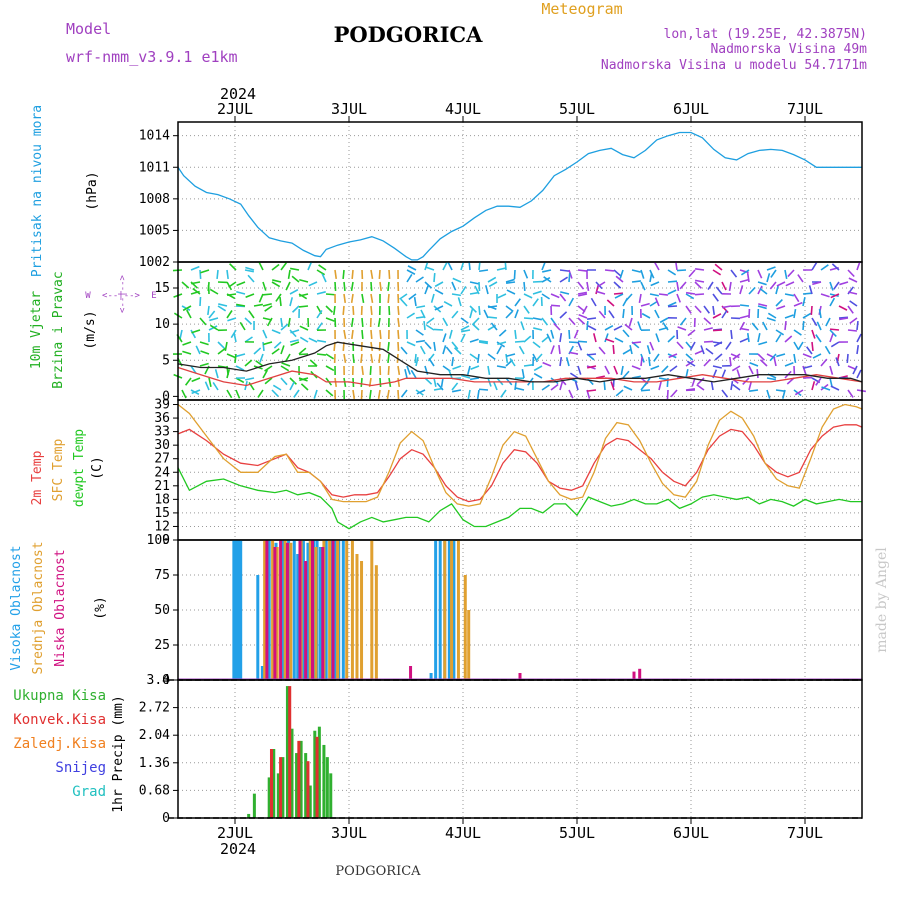 Image resolution: width=900 pixels, height=900 pixels. Describe the element at coordinates (162, 418) in the screenshot. I see `temperature-ytick-label: 36` at that location.